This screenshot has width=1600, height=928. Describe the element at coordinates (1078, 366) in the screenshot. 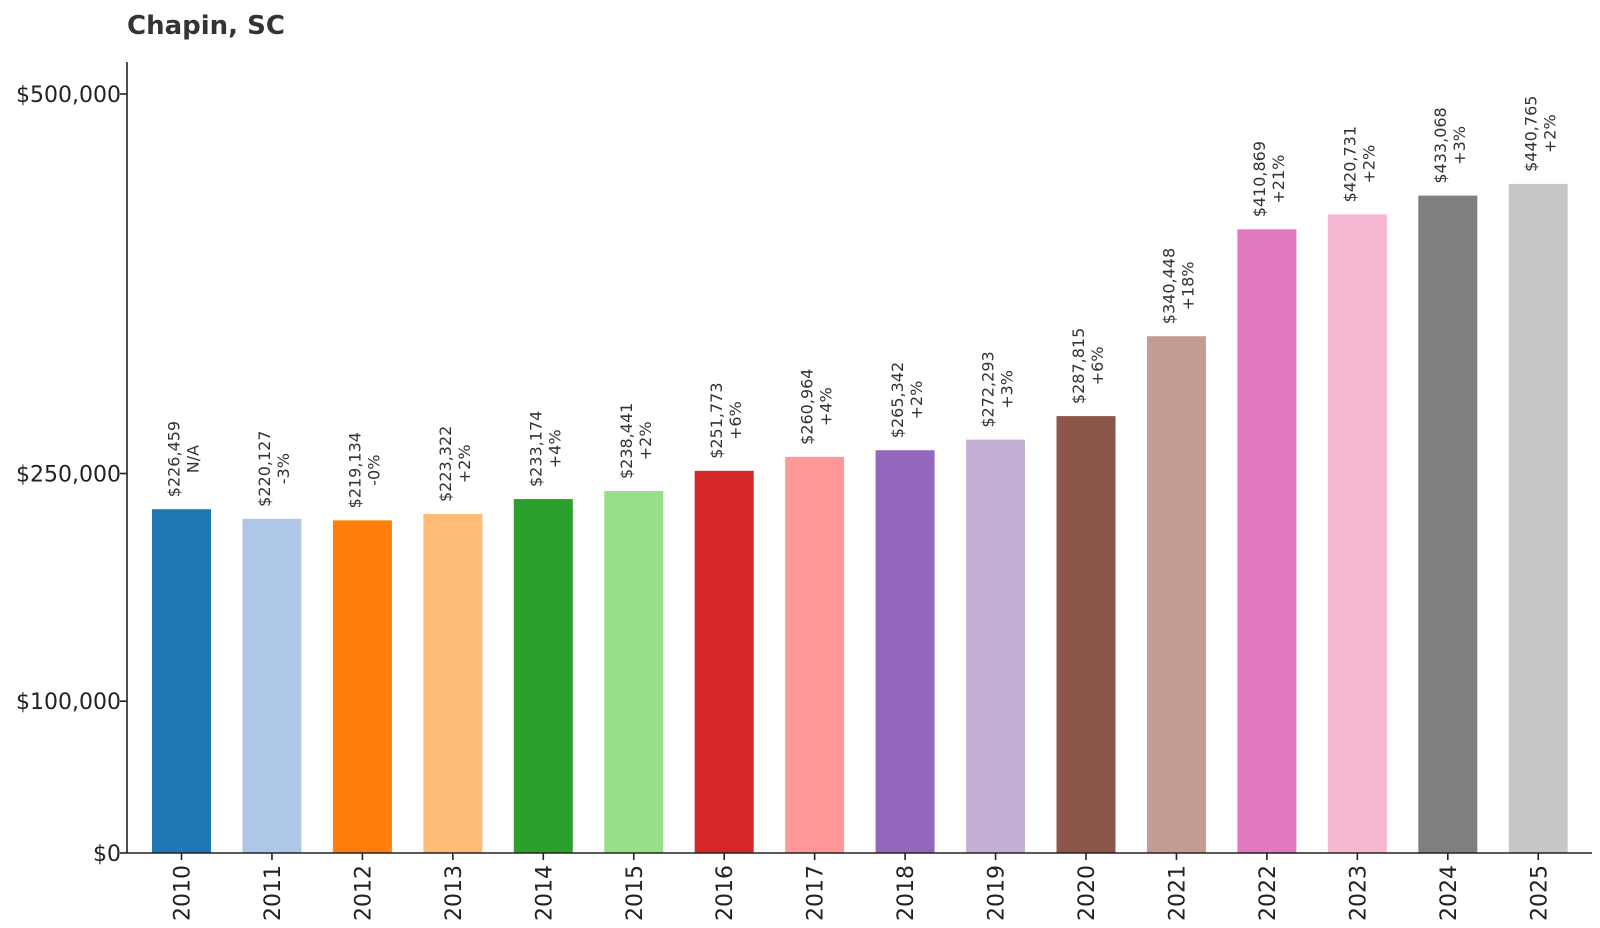

I see `value-label-2020: $287,815` at that location.